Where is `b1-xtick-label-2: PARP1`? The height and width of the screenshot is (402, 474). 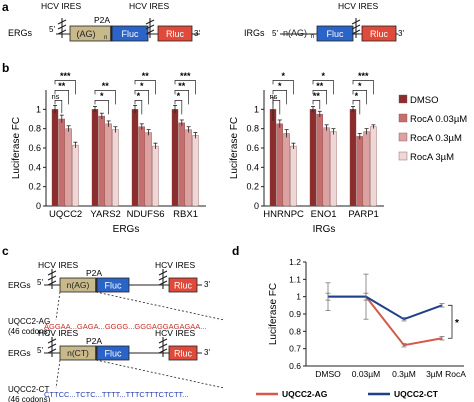
b1-xtick-label-2: PARP1 is located at coordinates (363, 214).